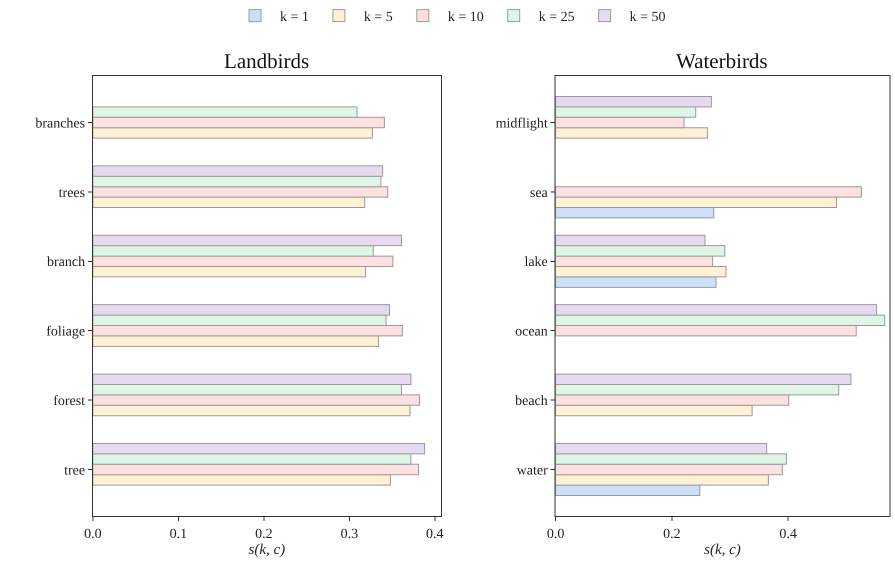  I want to click on chart-title: Landbirds, so click(267, 61).